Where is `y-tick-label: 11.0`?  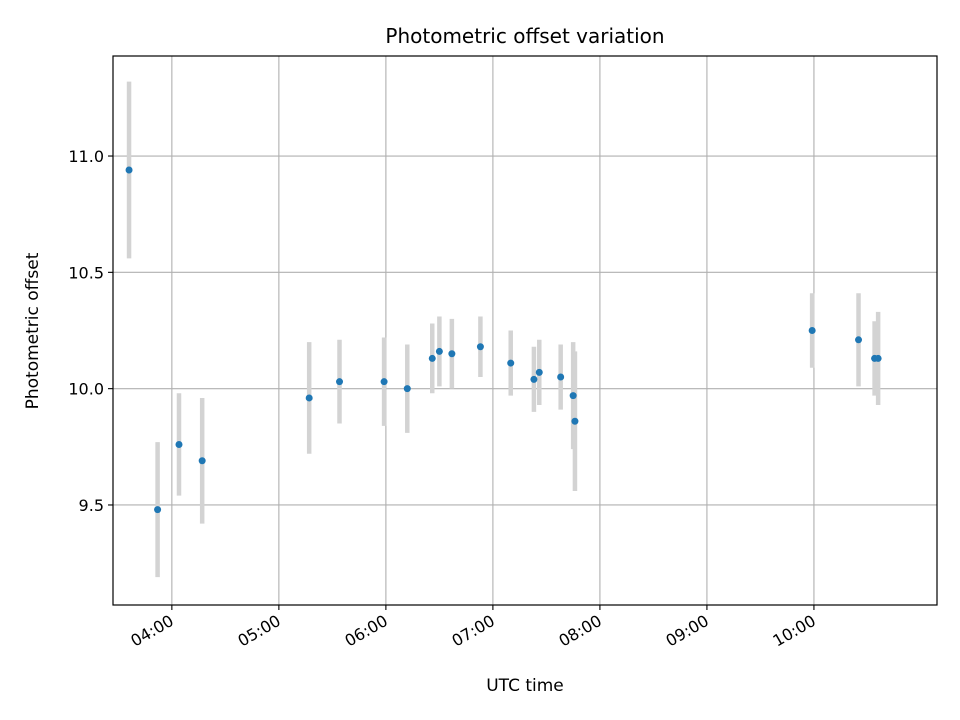
y-tick-label: 11.0 is located at coordinates (86, 156).